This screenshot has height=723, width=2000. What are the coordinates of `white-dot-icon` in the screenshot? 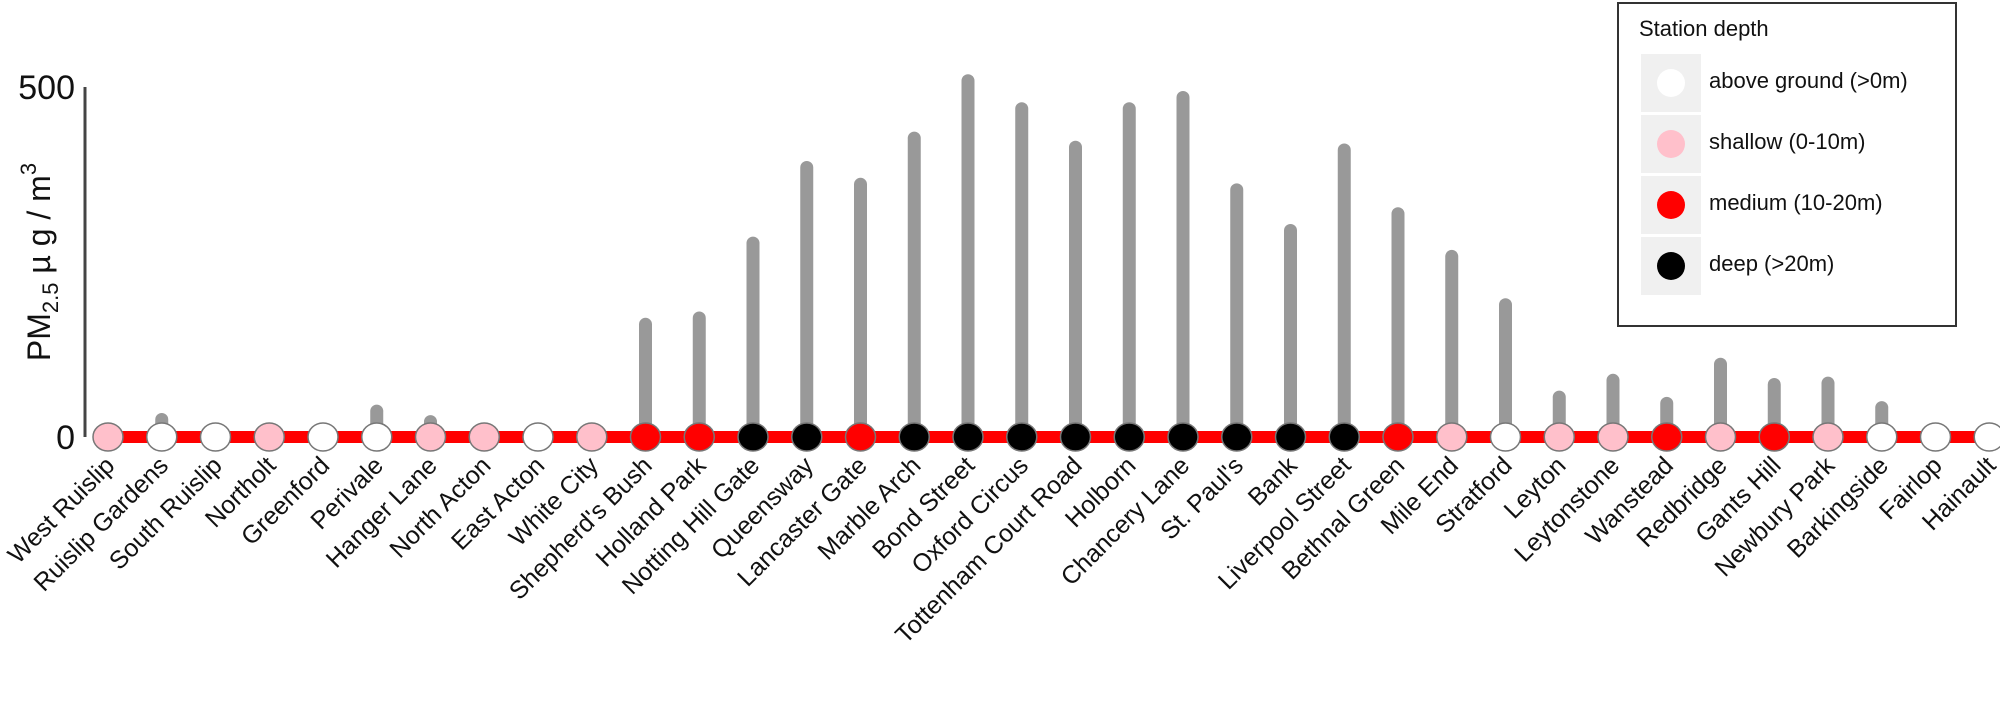 It's located at (1671, 83).